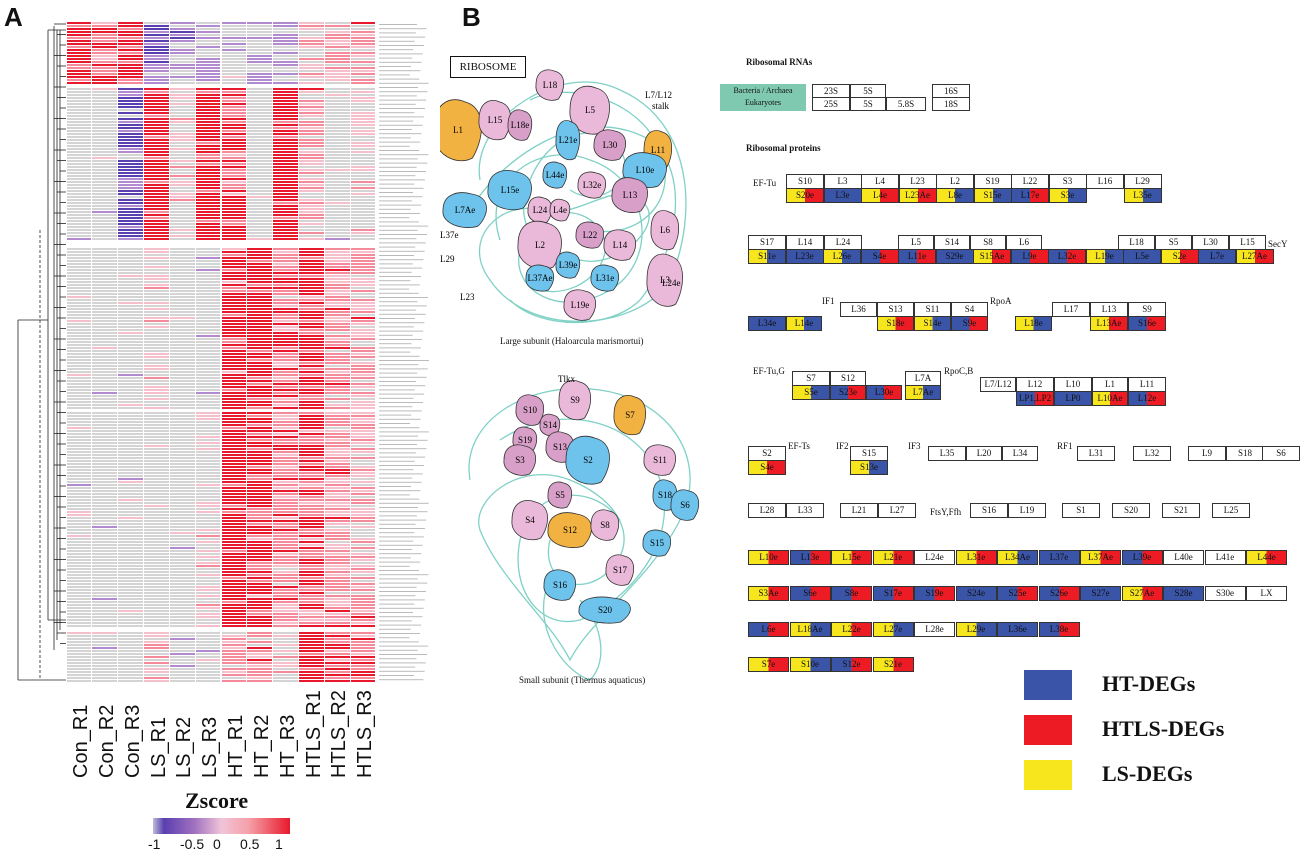 Image resolution: width=1300 pixels, height=852 pixels. I want to click on protein-box-l29: L29, so click(1142, 181).